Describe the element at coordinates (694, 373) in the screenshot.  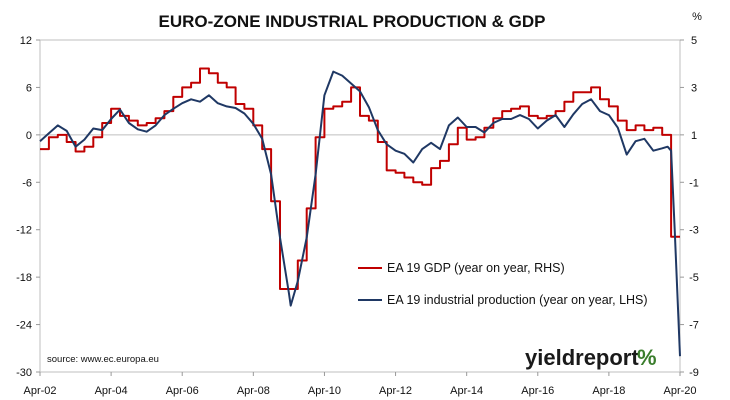
I see `right-axis-tick-label: -9` at that location.